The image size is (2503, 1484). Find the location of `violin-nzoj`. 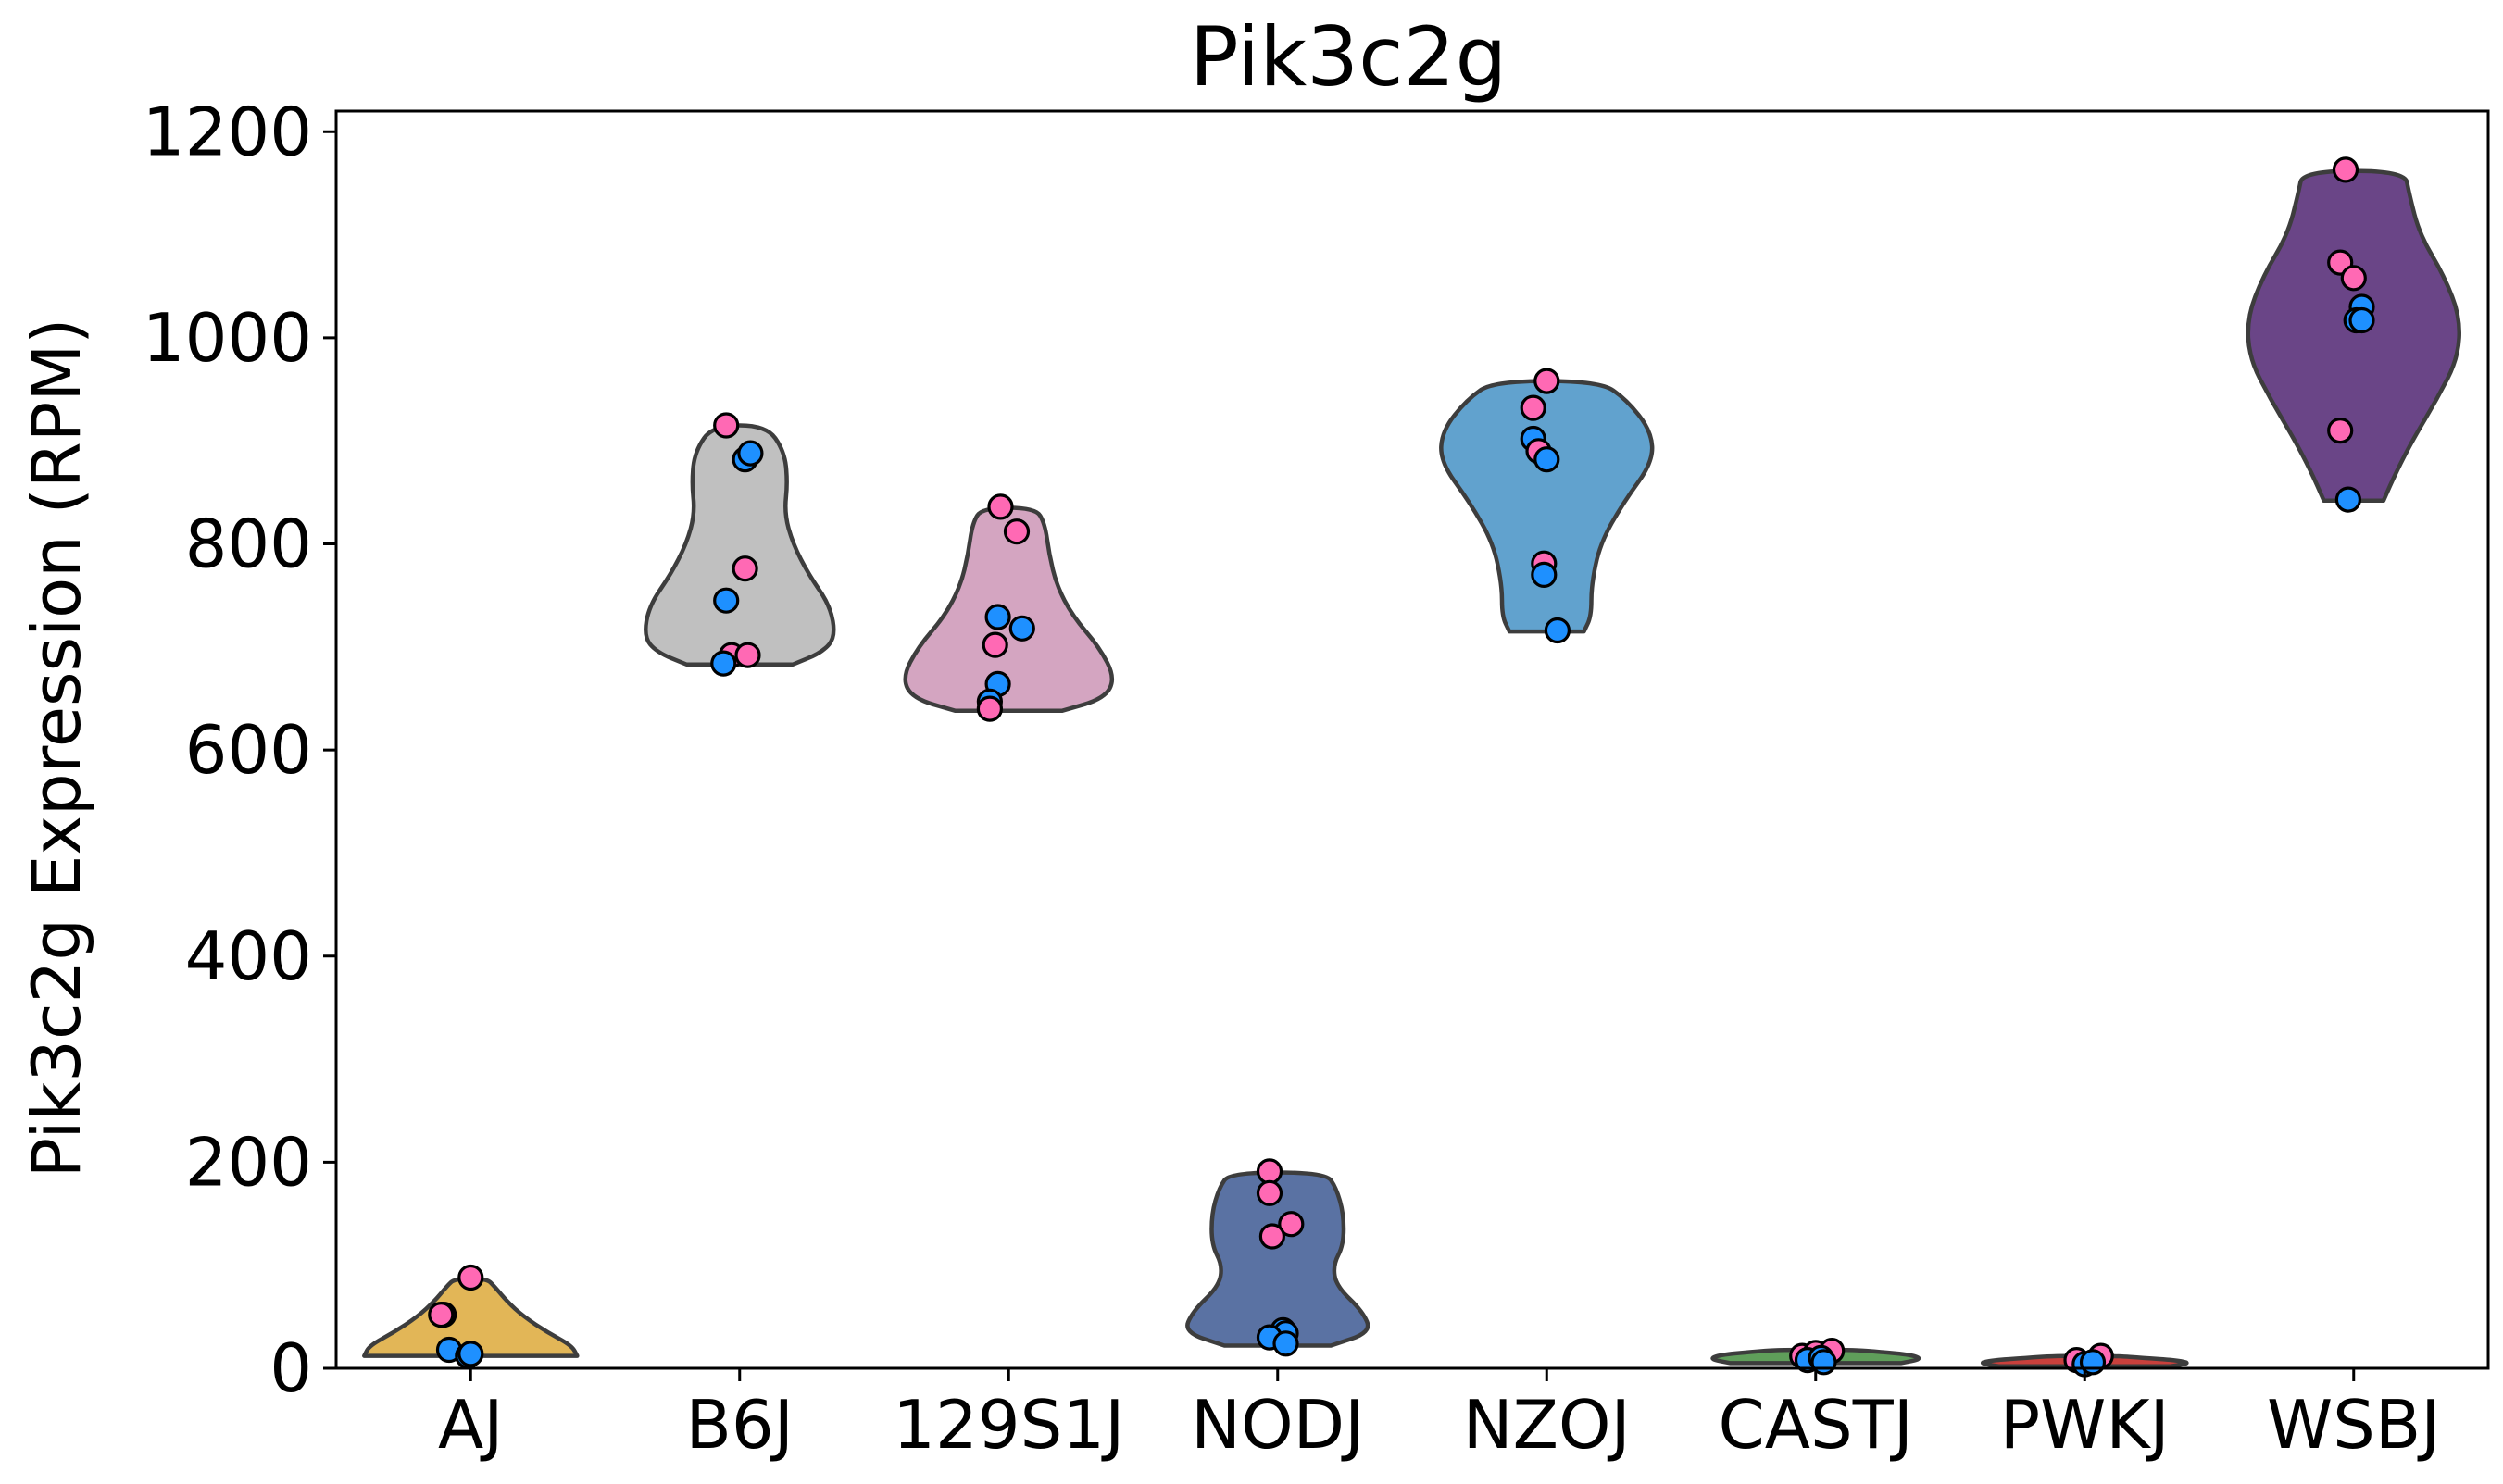

violin-nzoj is located at coordinates (1547, 507).